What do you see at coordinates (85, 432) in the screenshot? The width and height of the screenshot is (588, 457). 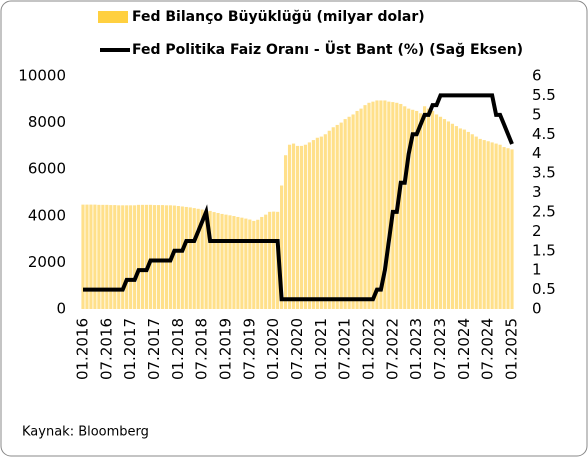 I see `source: Kaynak: Bloomberg` at bounding box center [85, 432].